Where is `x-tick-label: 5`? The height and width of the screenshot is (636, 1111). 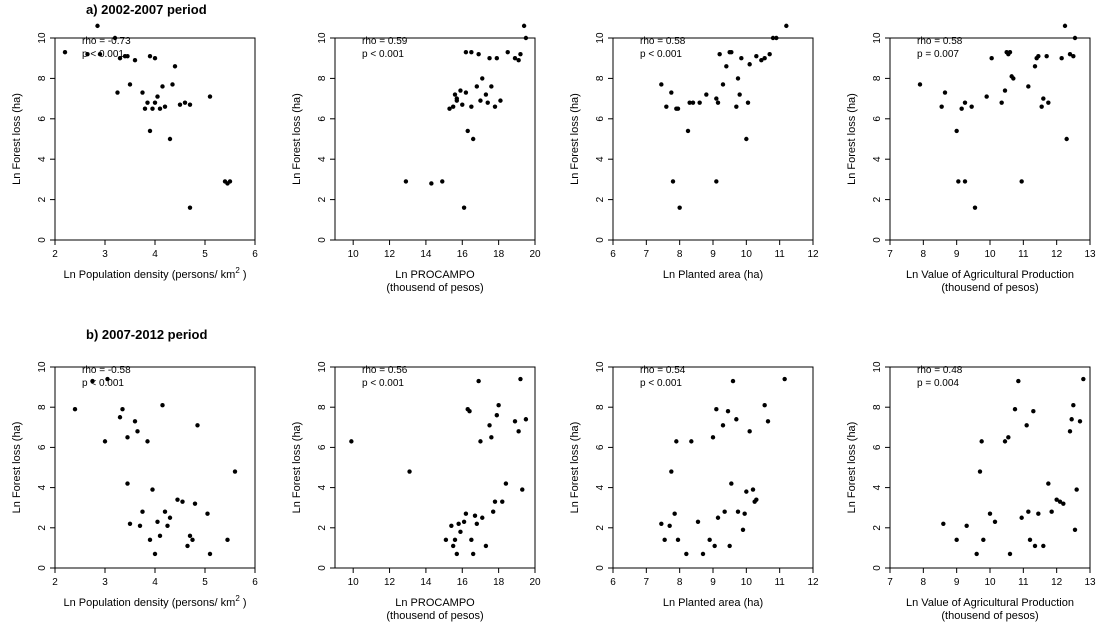 x-tick-label: 5 is located at coordinates (205, 582).